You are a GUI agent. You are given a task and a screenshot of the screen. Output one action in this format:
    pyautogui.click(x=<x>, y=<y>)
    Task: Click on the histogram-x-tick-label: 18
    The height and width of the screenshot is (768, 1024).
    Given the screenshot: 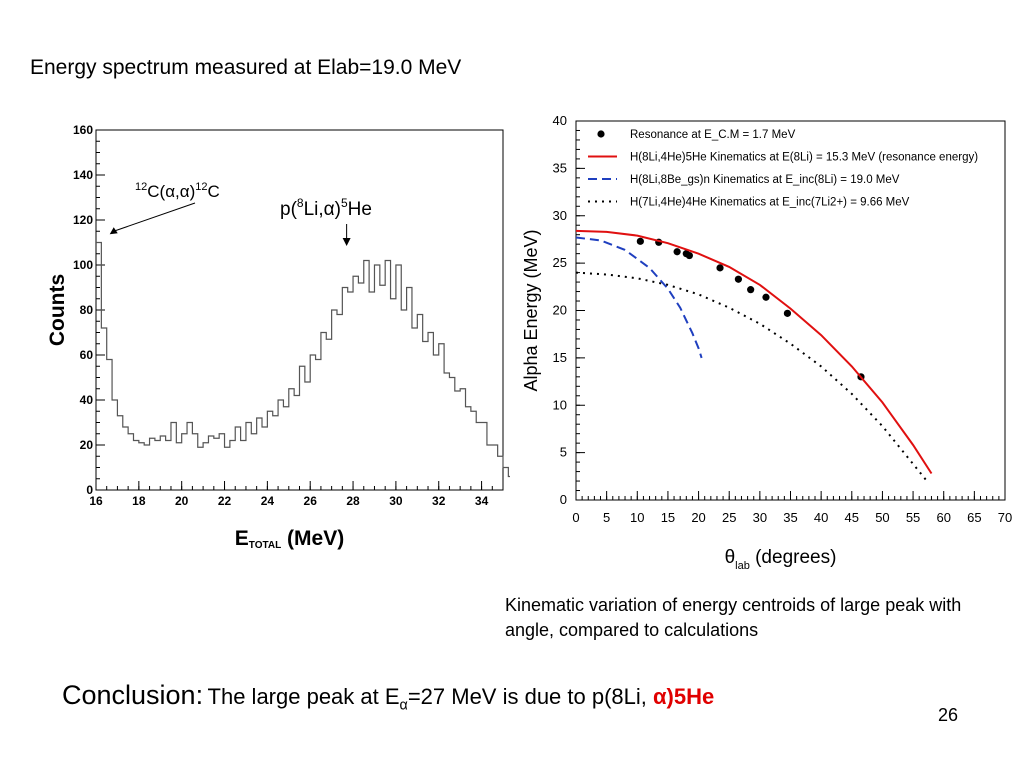 What is the action you would take?
    pyautogui.click(x=139, y=501)
    